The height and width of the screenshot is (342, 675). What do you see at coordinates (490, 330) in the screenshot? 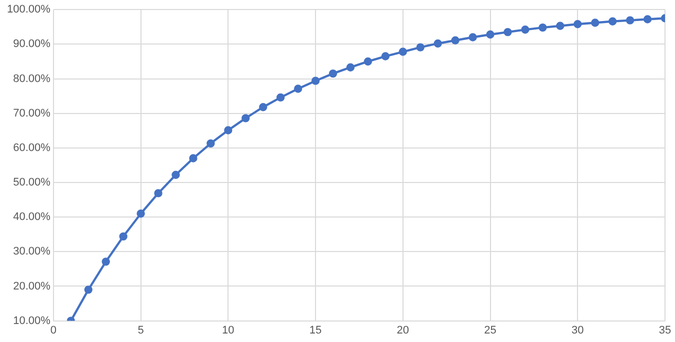
I see `x-tick-label: 25` at bounding box center [490, 330].